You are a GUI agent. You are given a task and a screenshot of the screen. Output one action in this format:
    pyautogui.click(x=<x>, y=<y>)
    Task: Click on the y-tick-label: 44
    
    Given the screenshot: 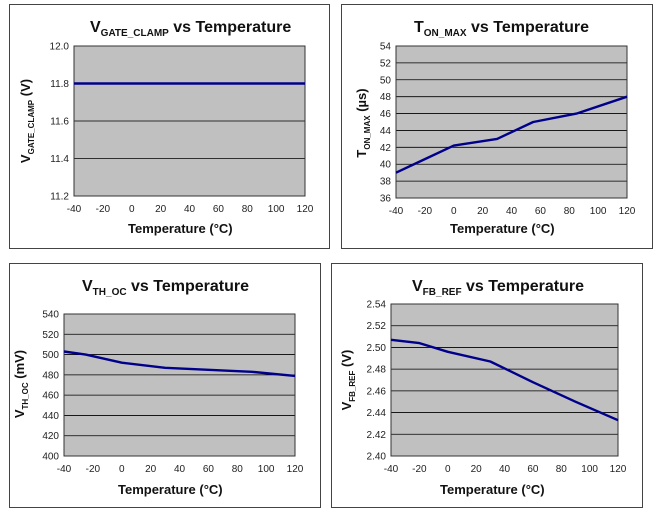 What is the action you would take?
    pyautogui.click(x=386, y=131)
    